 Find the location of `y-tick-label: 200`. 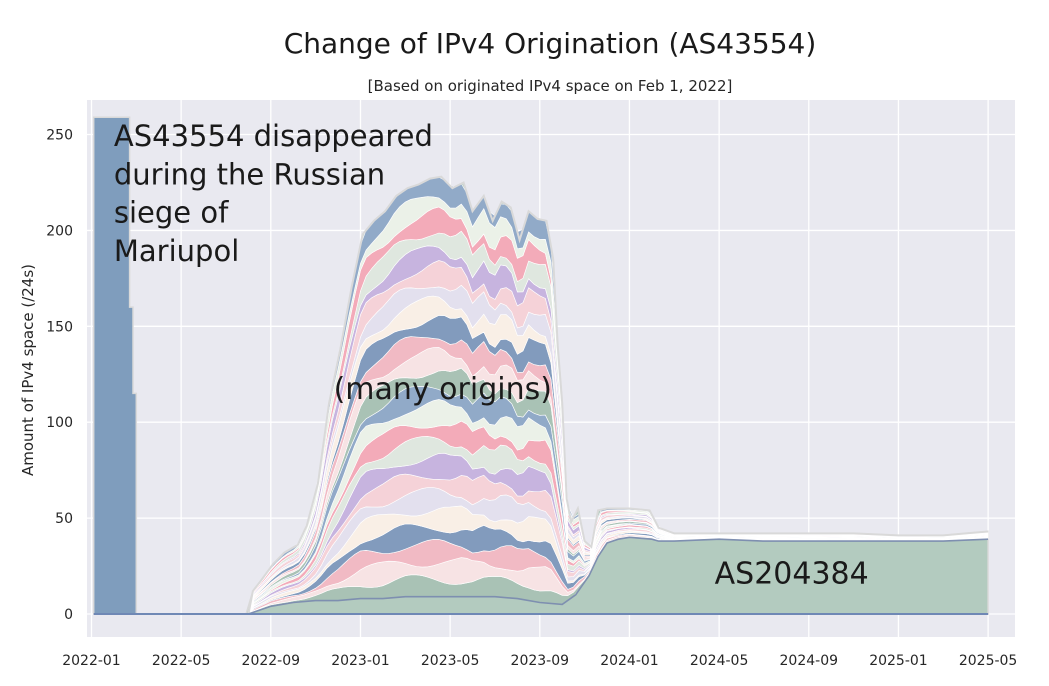

y-tick-label: 200 is located at coordinates (59, 231).